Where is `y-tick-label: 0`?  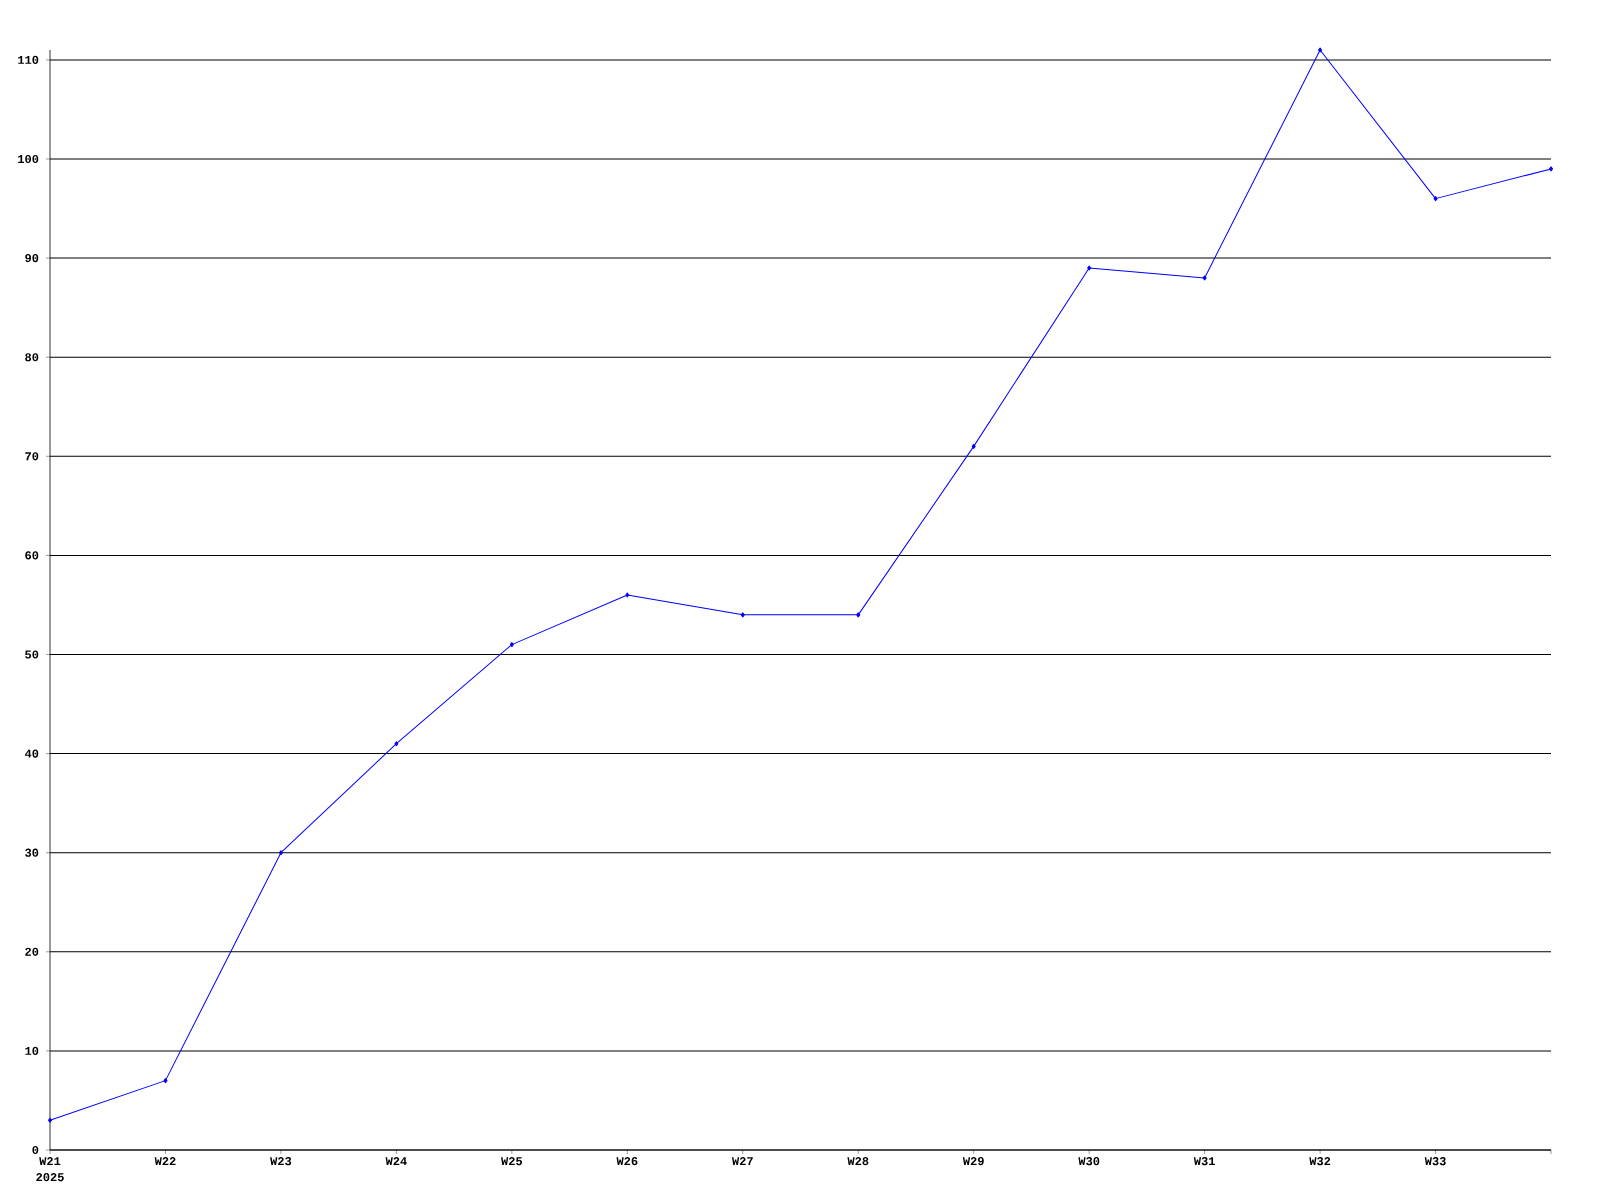
y-tick-label: 0 is located at coordinates (35, 1150).